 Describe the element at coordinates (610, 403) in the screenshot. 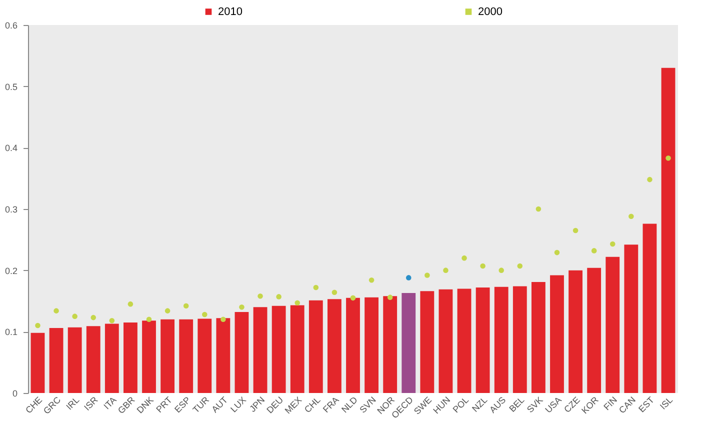

I see `x-tick-label: FIN` at that location.